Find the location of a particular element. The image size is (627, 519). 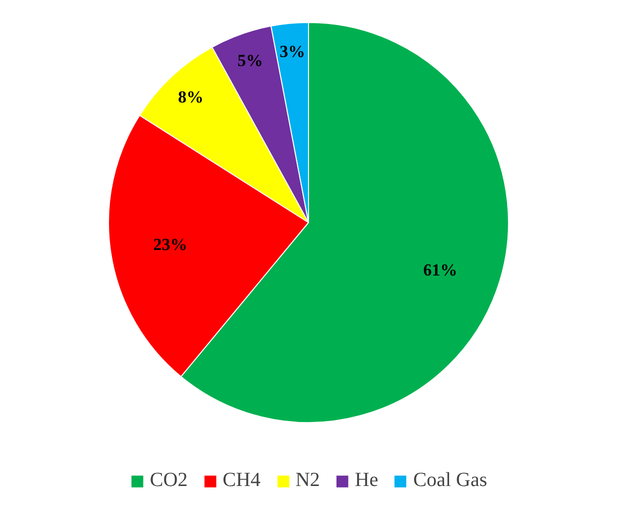

legend-label: He is located at coordinates (366, 480).